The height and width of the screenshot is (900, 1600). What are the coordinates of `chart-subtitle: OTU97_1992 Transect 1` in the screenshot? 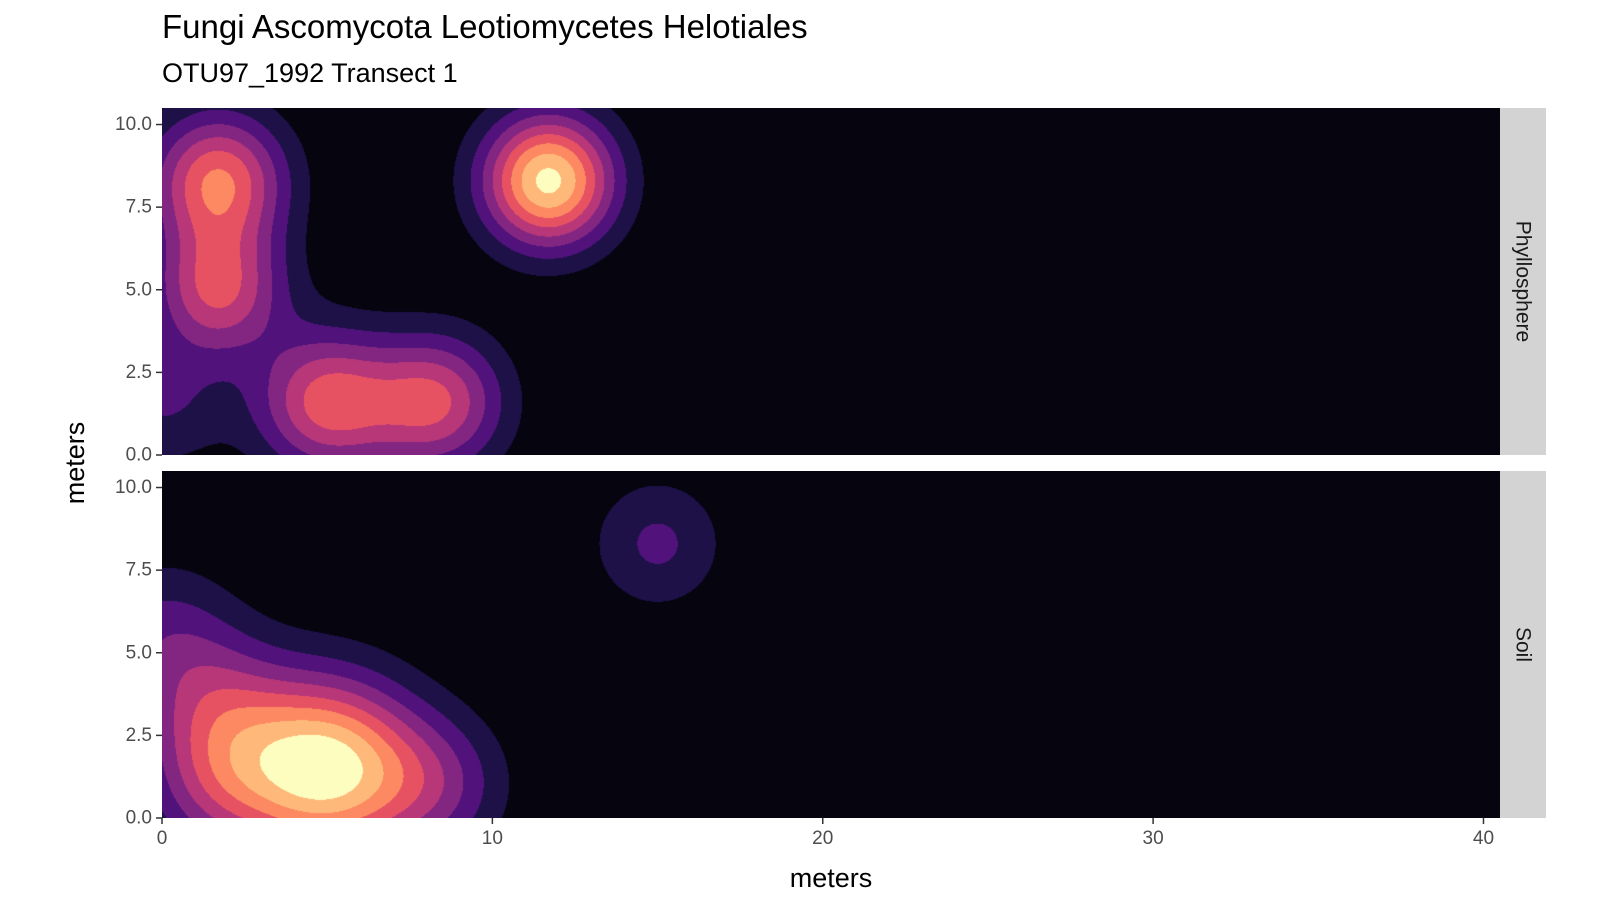 It's located at (310, 73).